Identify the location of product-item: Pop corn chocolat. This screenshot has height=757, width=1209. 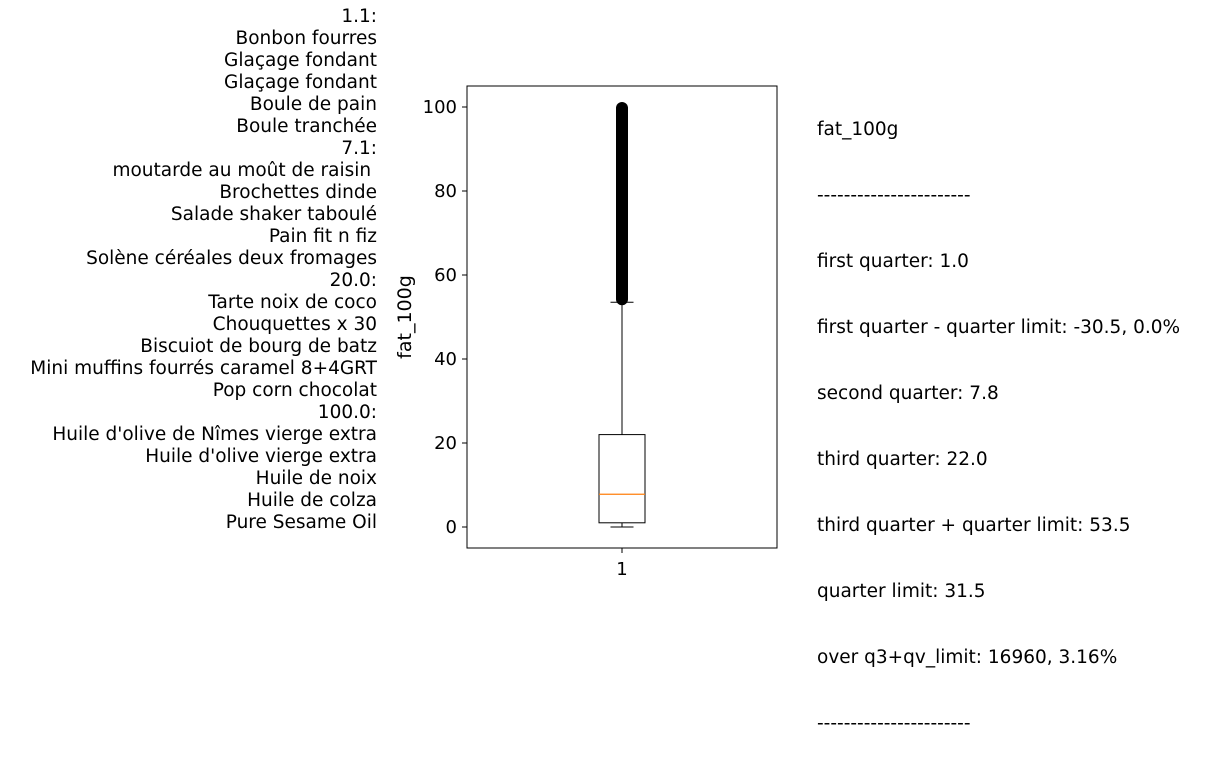
(294, 390).